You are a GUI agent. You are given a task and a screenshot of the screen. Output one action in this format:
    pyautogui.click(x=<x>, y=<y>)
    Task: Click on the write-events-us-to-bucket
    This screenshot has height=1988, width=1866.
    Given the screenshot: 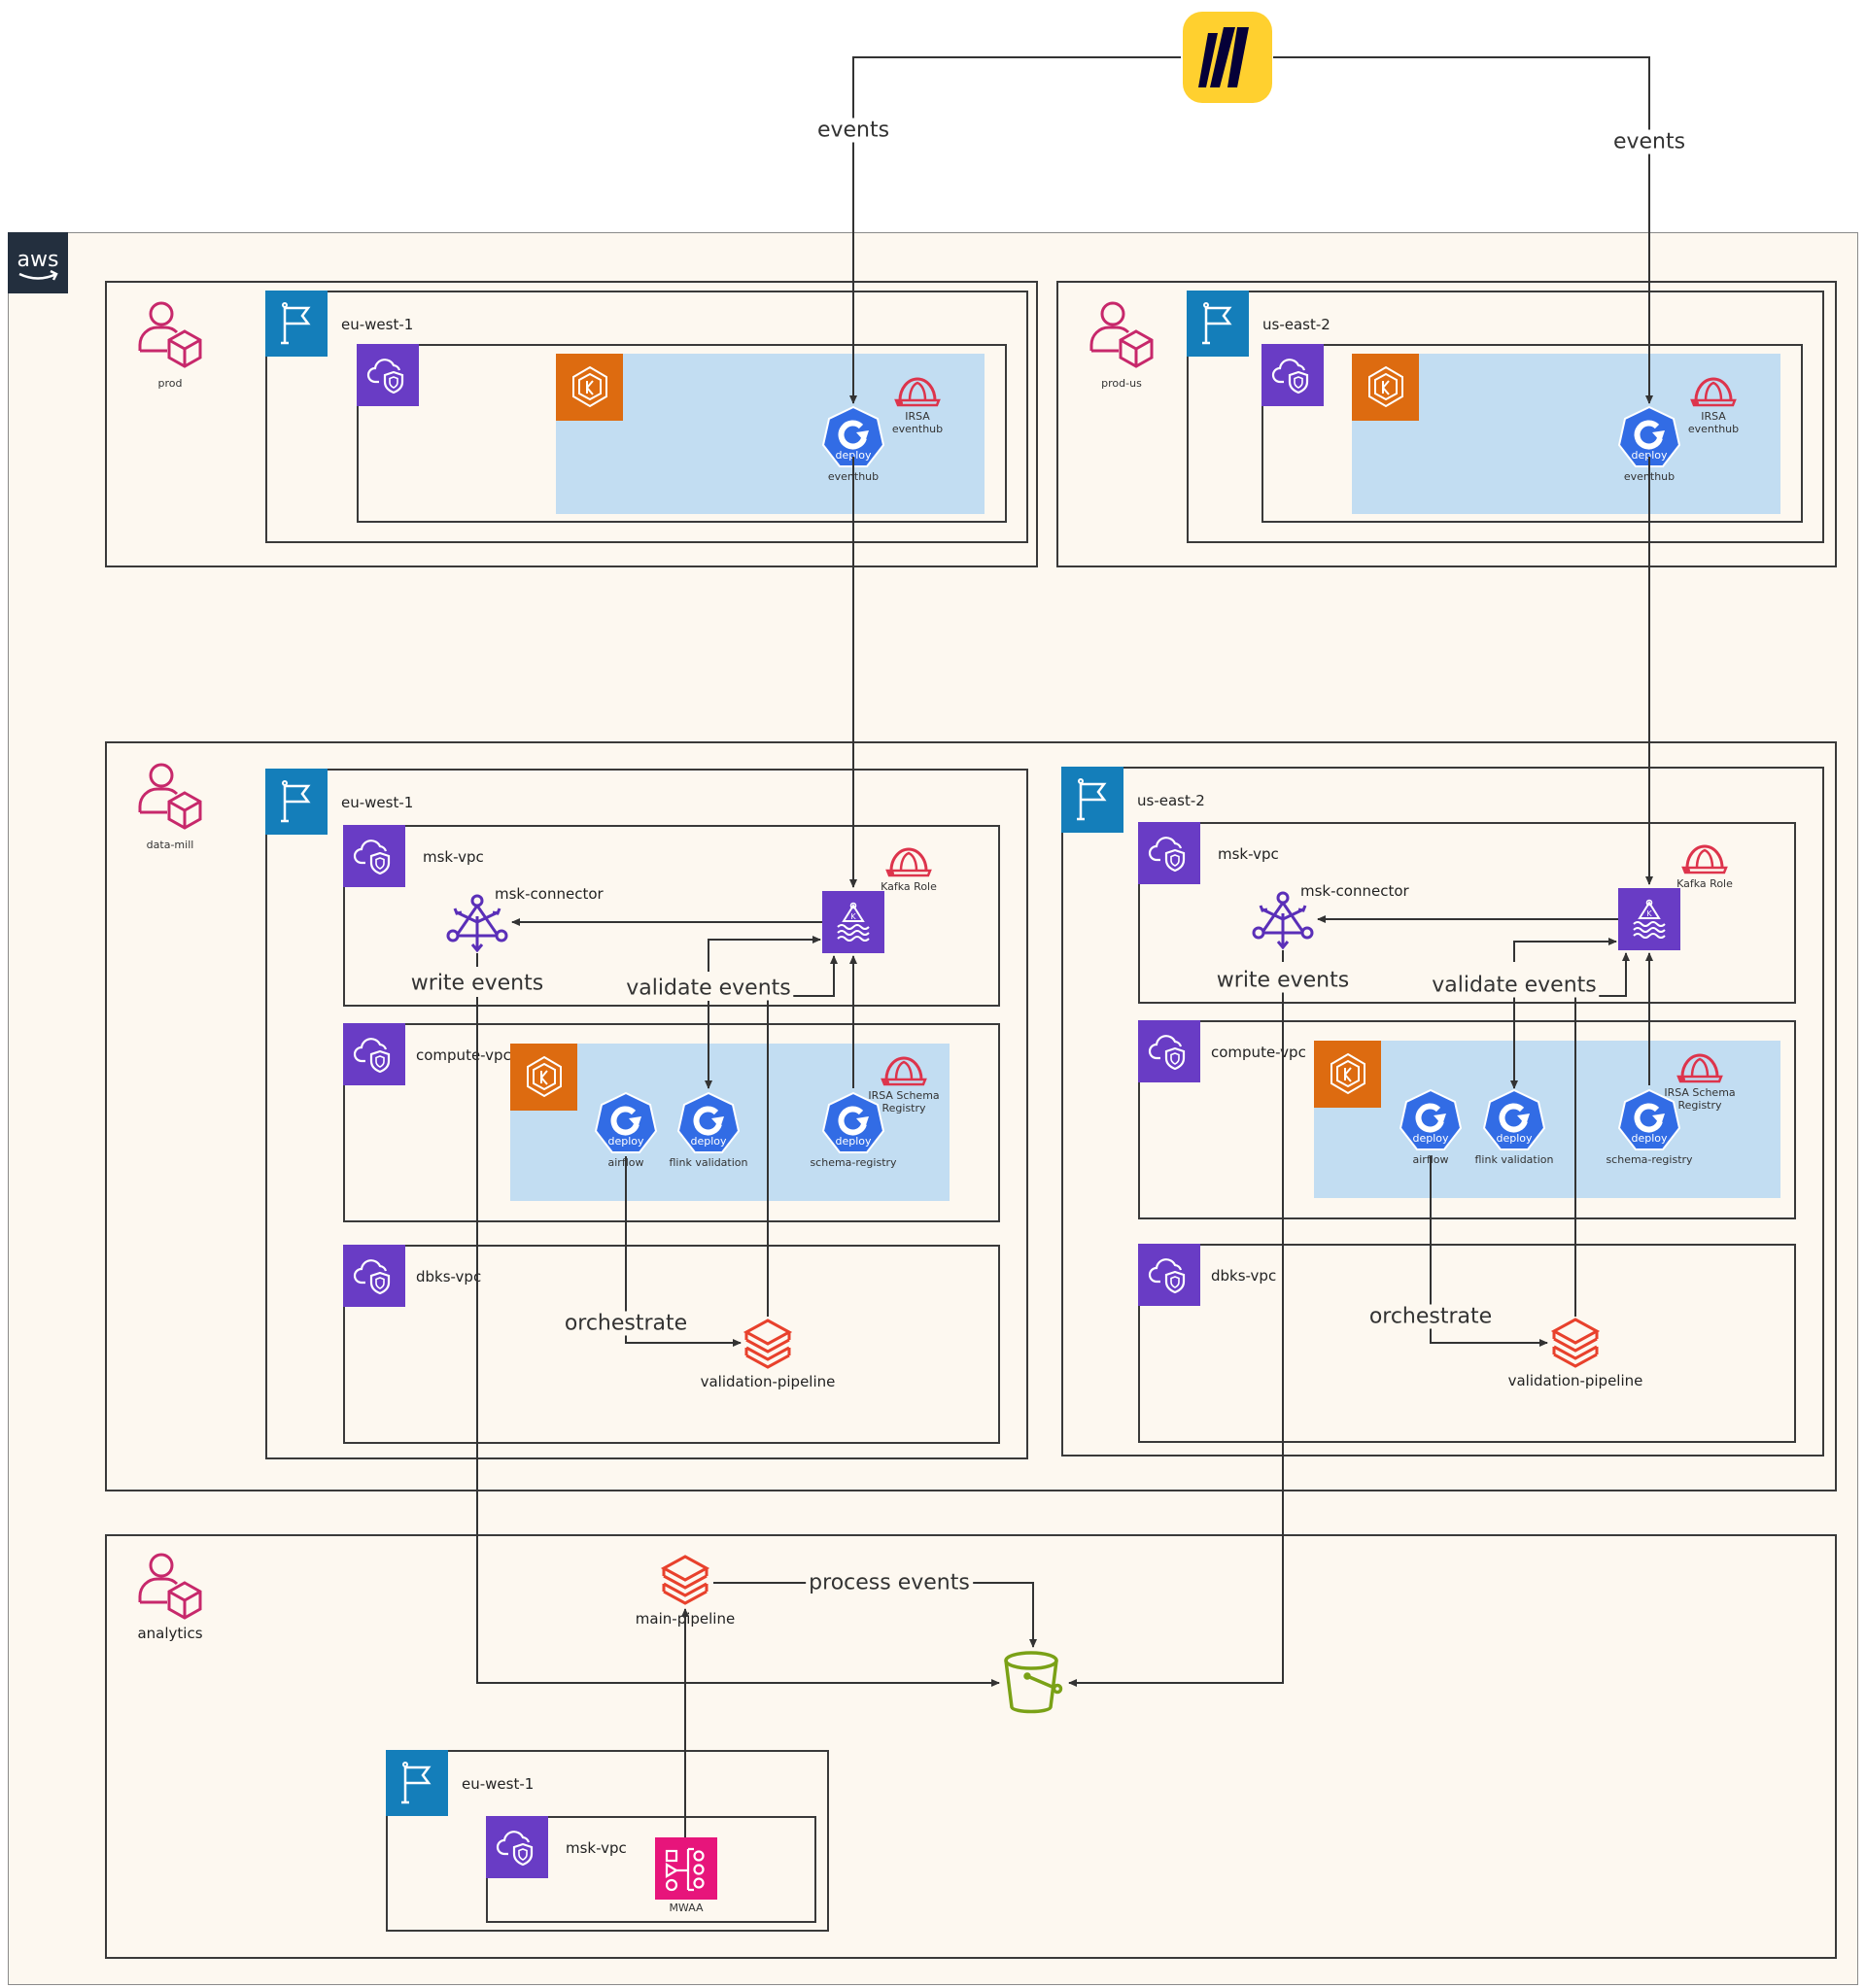 What is the action you would take?
    pyautogui.click(x=1176, y=1338)
    